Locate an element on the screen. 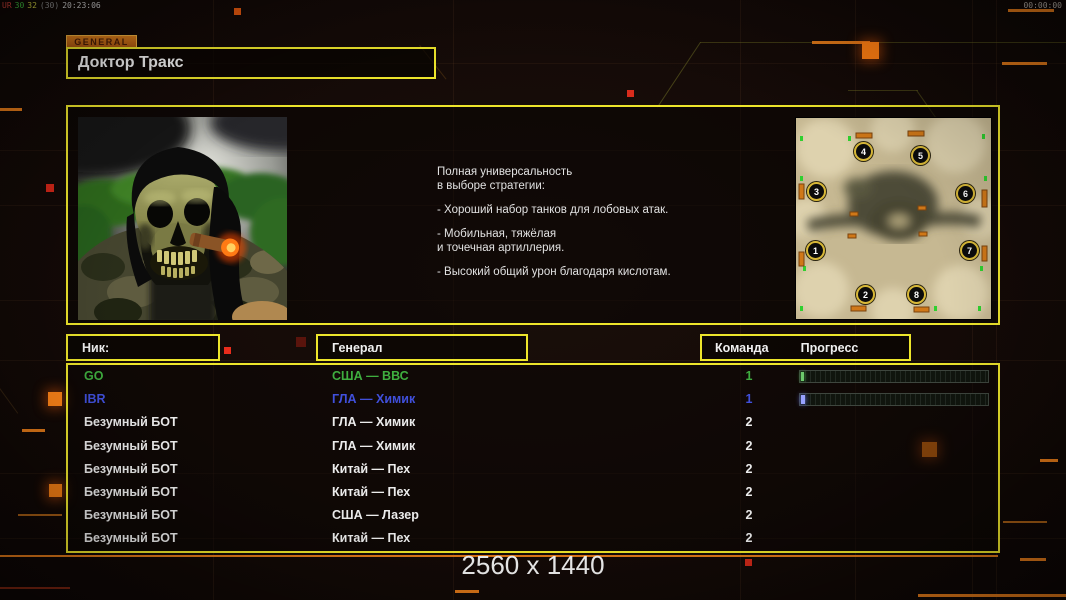 This screenshot has height=600, width=1066. table-row: IBR ГЛА — Химик 1 is located at coordinates (533, 399).